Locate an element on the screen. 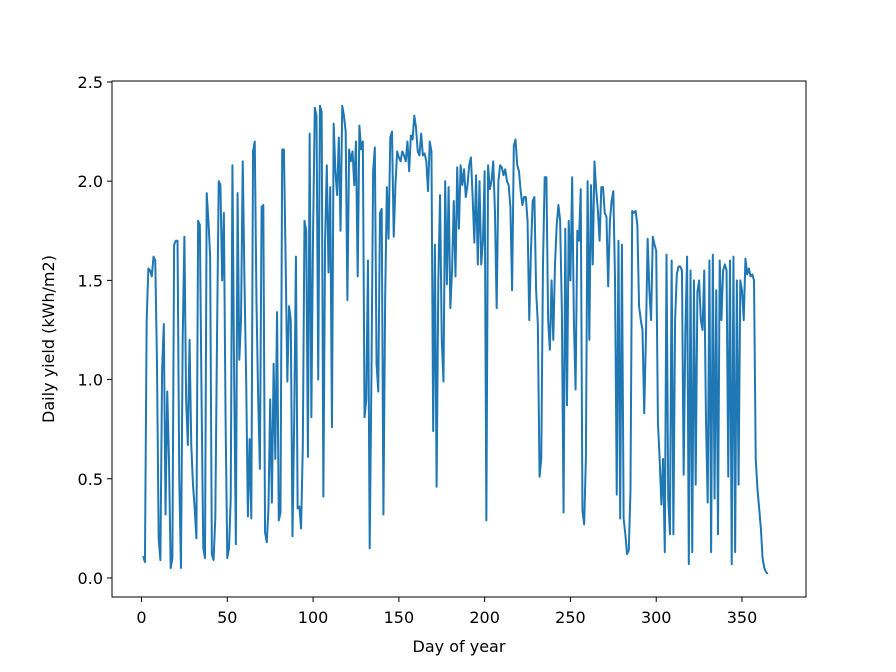  x-tick-label: 0 is located at coordinates (141, 617).